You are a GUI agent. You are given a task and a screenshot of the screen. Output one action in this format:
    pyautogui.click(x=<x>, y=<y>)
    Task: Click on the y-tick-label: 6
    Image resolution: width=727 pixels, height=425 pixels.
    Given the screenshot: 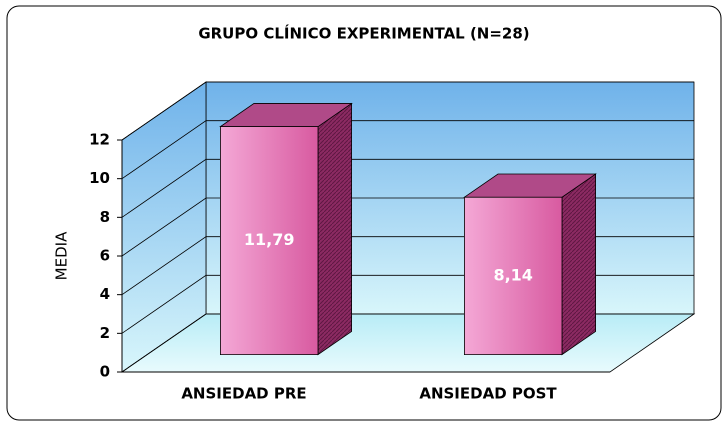 What is the action you would take?
    pyautogui.click(x=105, y=256)
    